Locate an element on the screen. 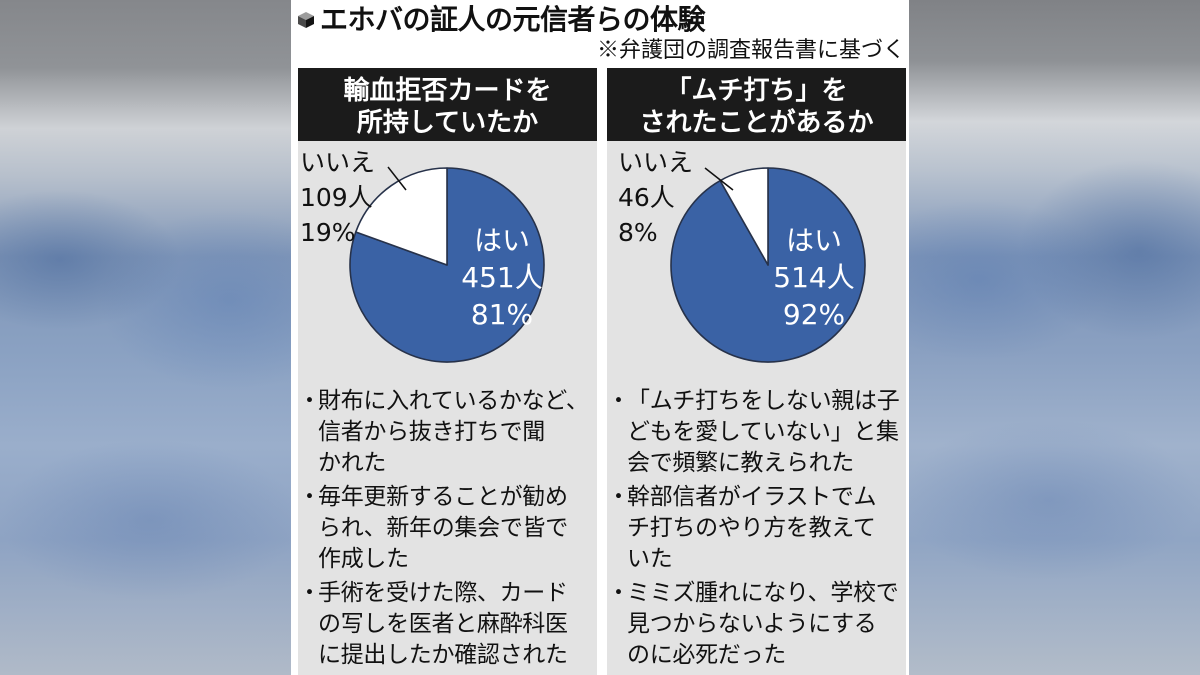 This screenshot has height=675, width=1200. bullet-text-line: 会で頻繁に教えられた is located at coordinates (741, 463).